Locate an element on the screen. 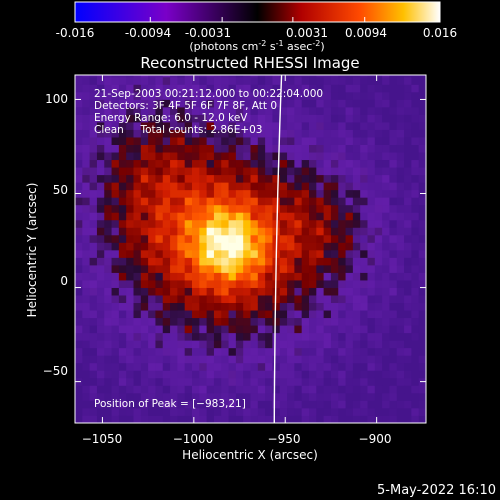  y-tick-label: 100 is located at coordinates (56, 99).